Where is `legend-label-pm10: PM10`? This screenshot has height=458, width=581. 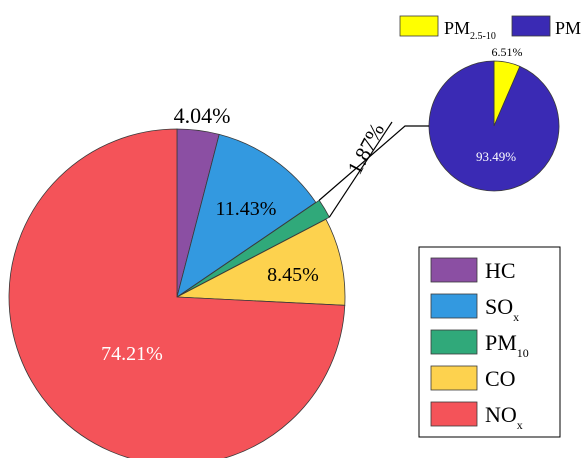
legend-label-pm10: PM10 is located at coordinates (507, 345).